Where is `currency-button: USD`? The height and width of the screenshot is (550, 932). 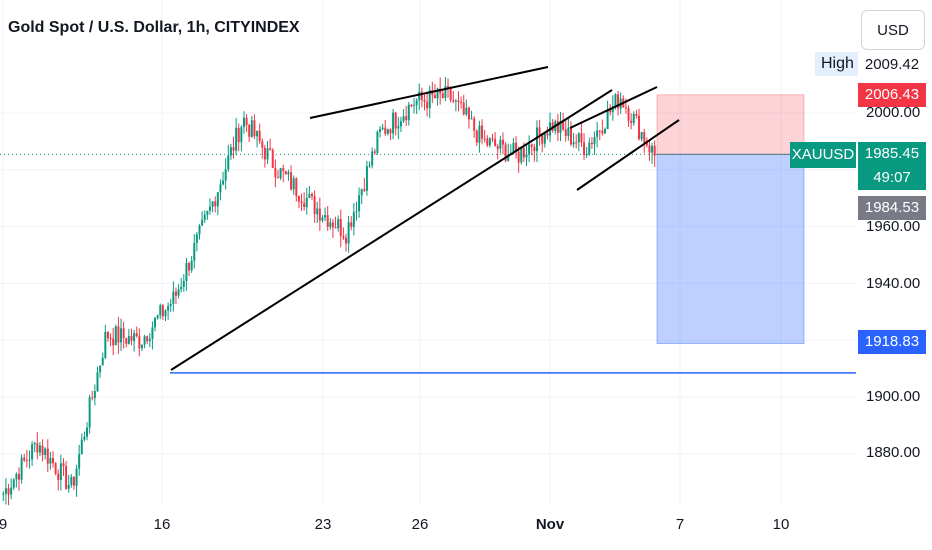 currency-button: USD is located at coordinates (893, 30).